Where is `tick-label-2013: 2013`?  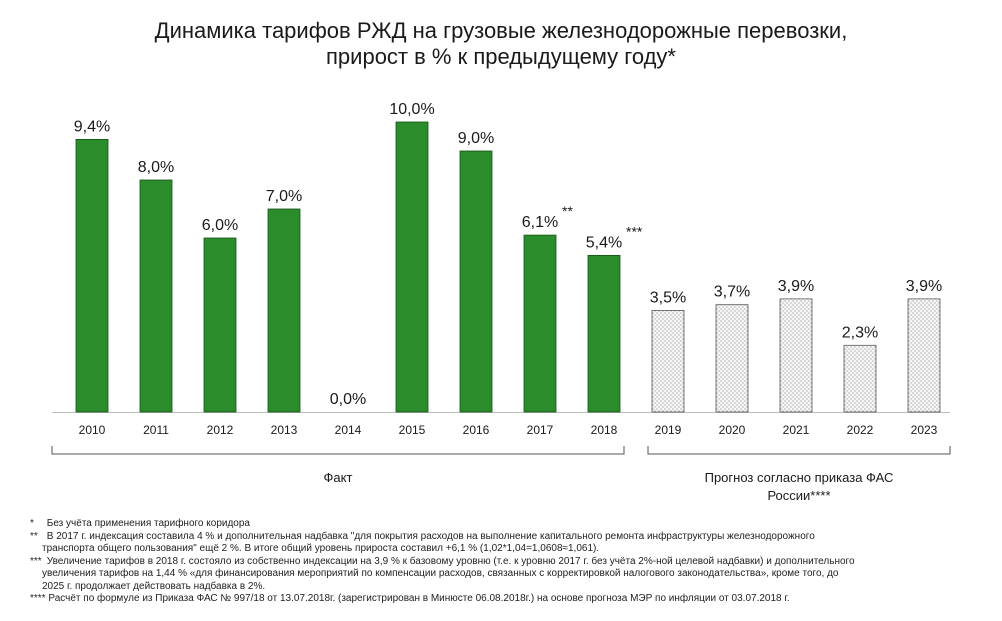 tick-label-2013: 2013 is located at coordinates (284, 430).